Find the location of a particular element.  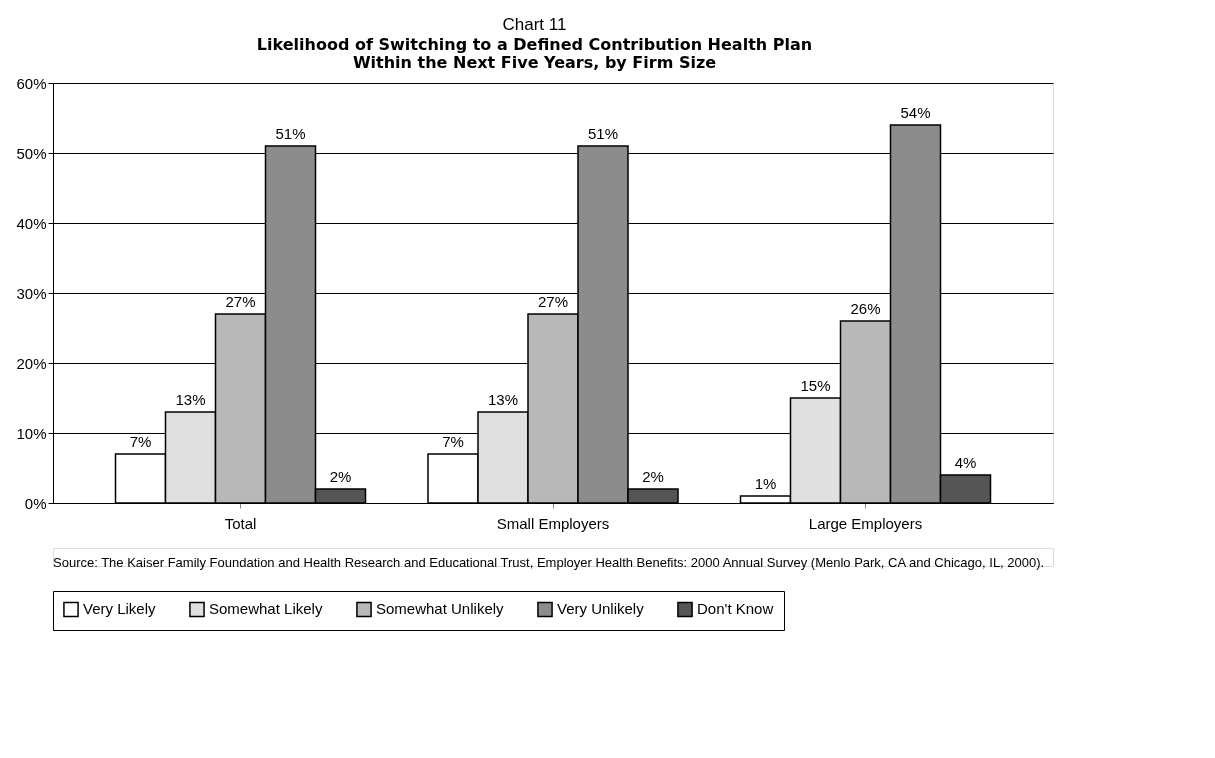

data-label: 26% is located at coordinates (865, 308).